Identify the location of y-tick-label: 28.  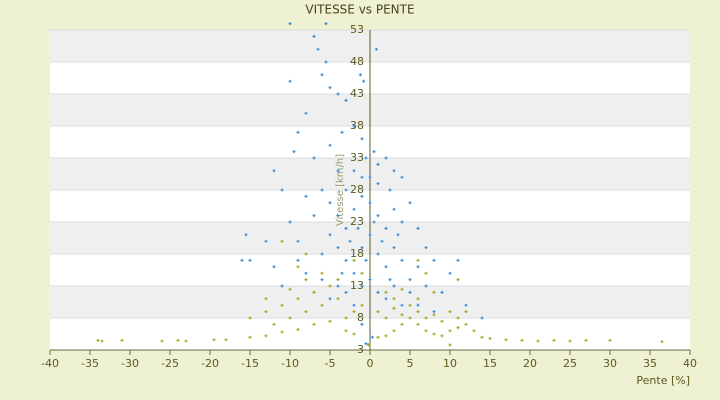
(357, 189).